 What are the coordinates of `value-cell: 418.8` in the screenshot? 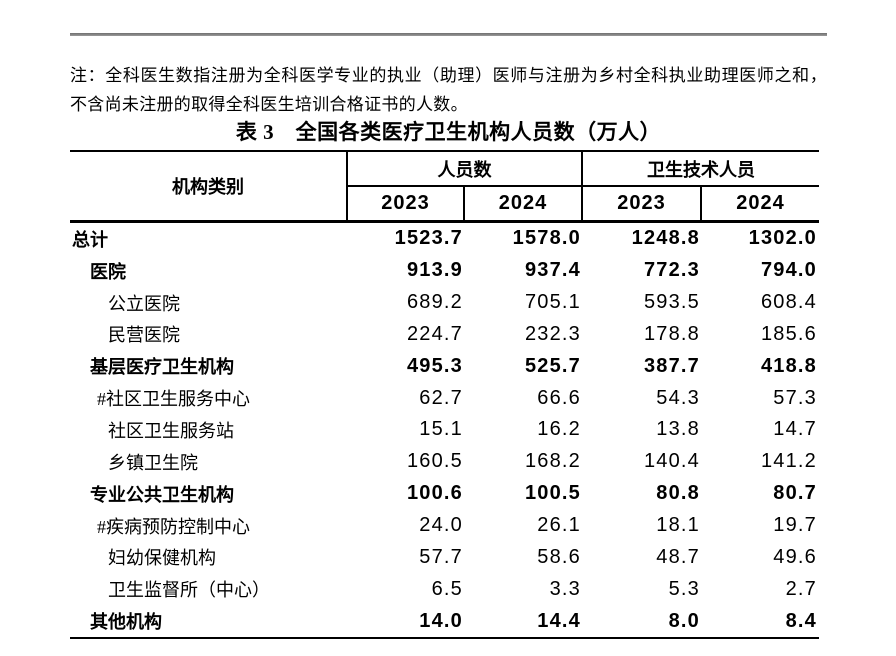 It's located at (788, 365).